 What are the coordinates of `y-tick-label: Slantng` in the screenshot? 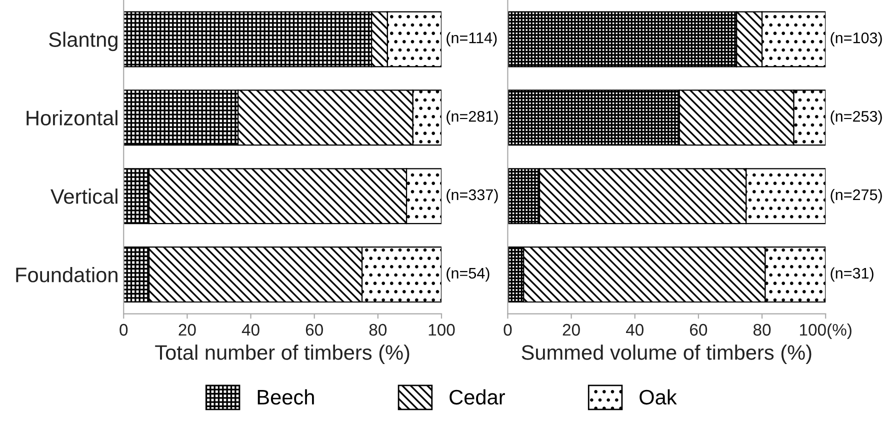 It's located at (83, 42).